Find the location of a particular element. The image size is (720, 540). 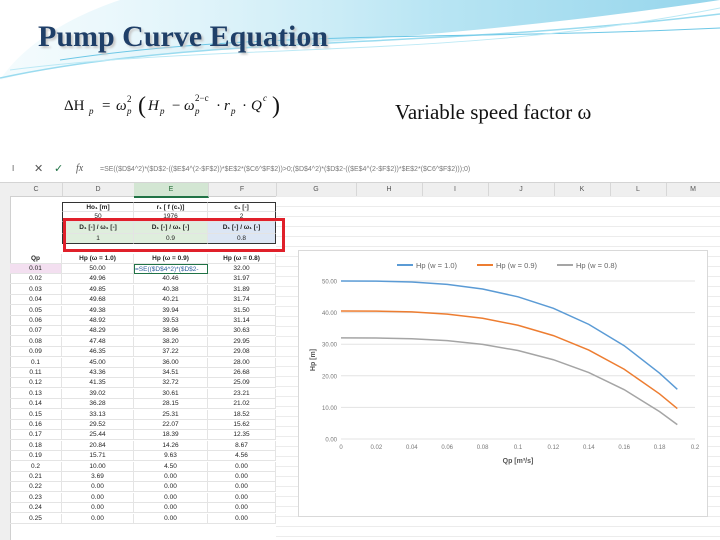

omega-header-d: D₁ [-] / ω₁ [-] is located at coordinates (98, 228).